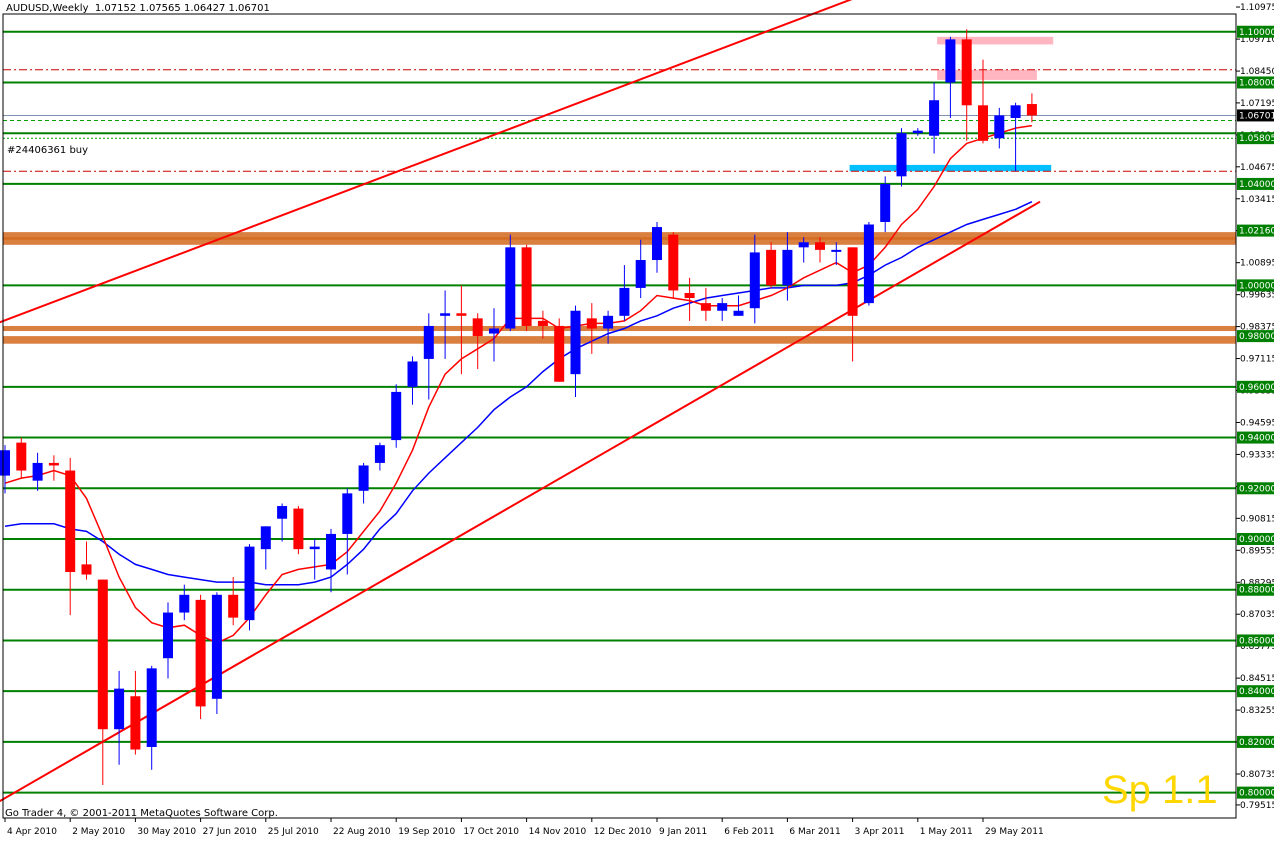  What do you see at coordinates (1256, 139) in the screenshot?
I see `level-tag-label: 1.05805` at bounding box center [1256, 139].